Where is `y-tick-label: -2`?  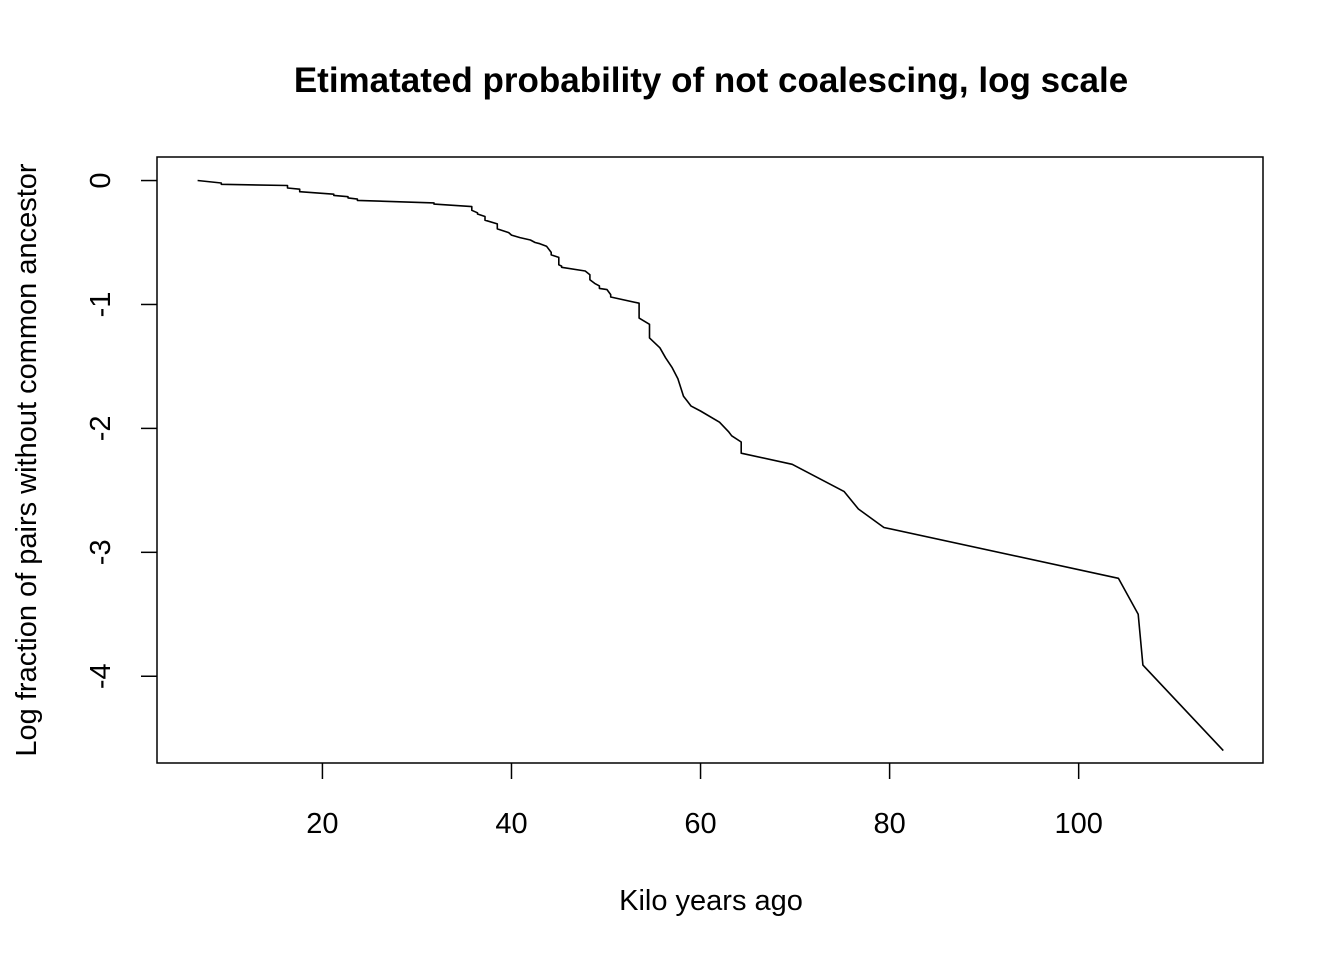
y-tick-label: -2 is located at coordinates (101, 429).